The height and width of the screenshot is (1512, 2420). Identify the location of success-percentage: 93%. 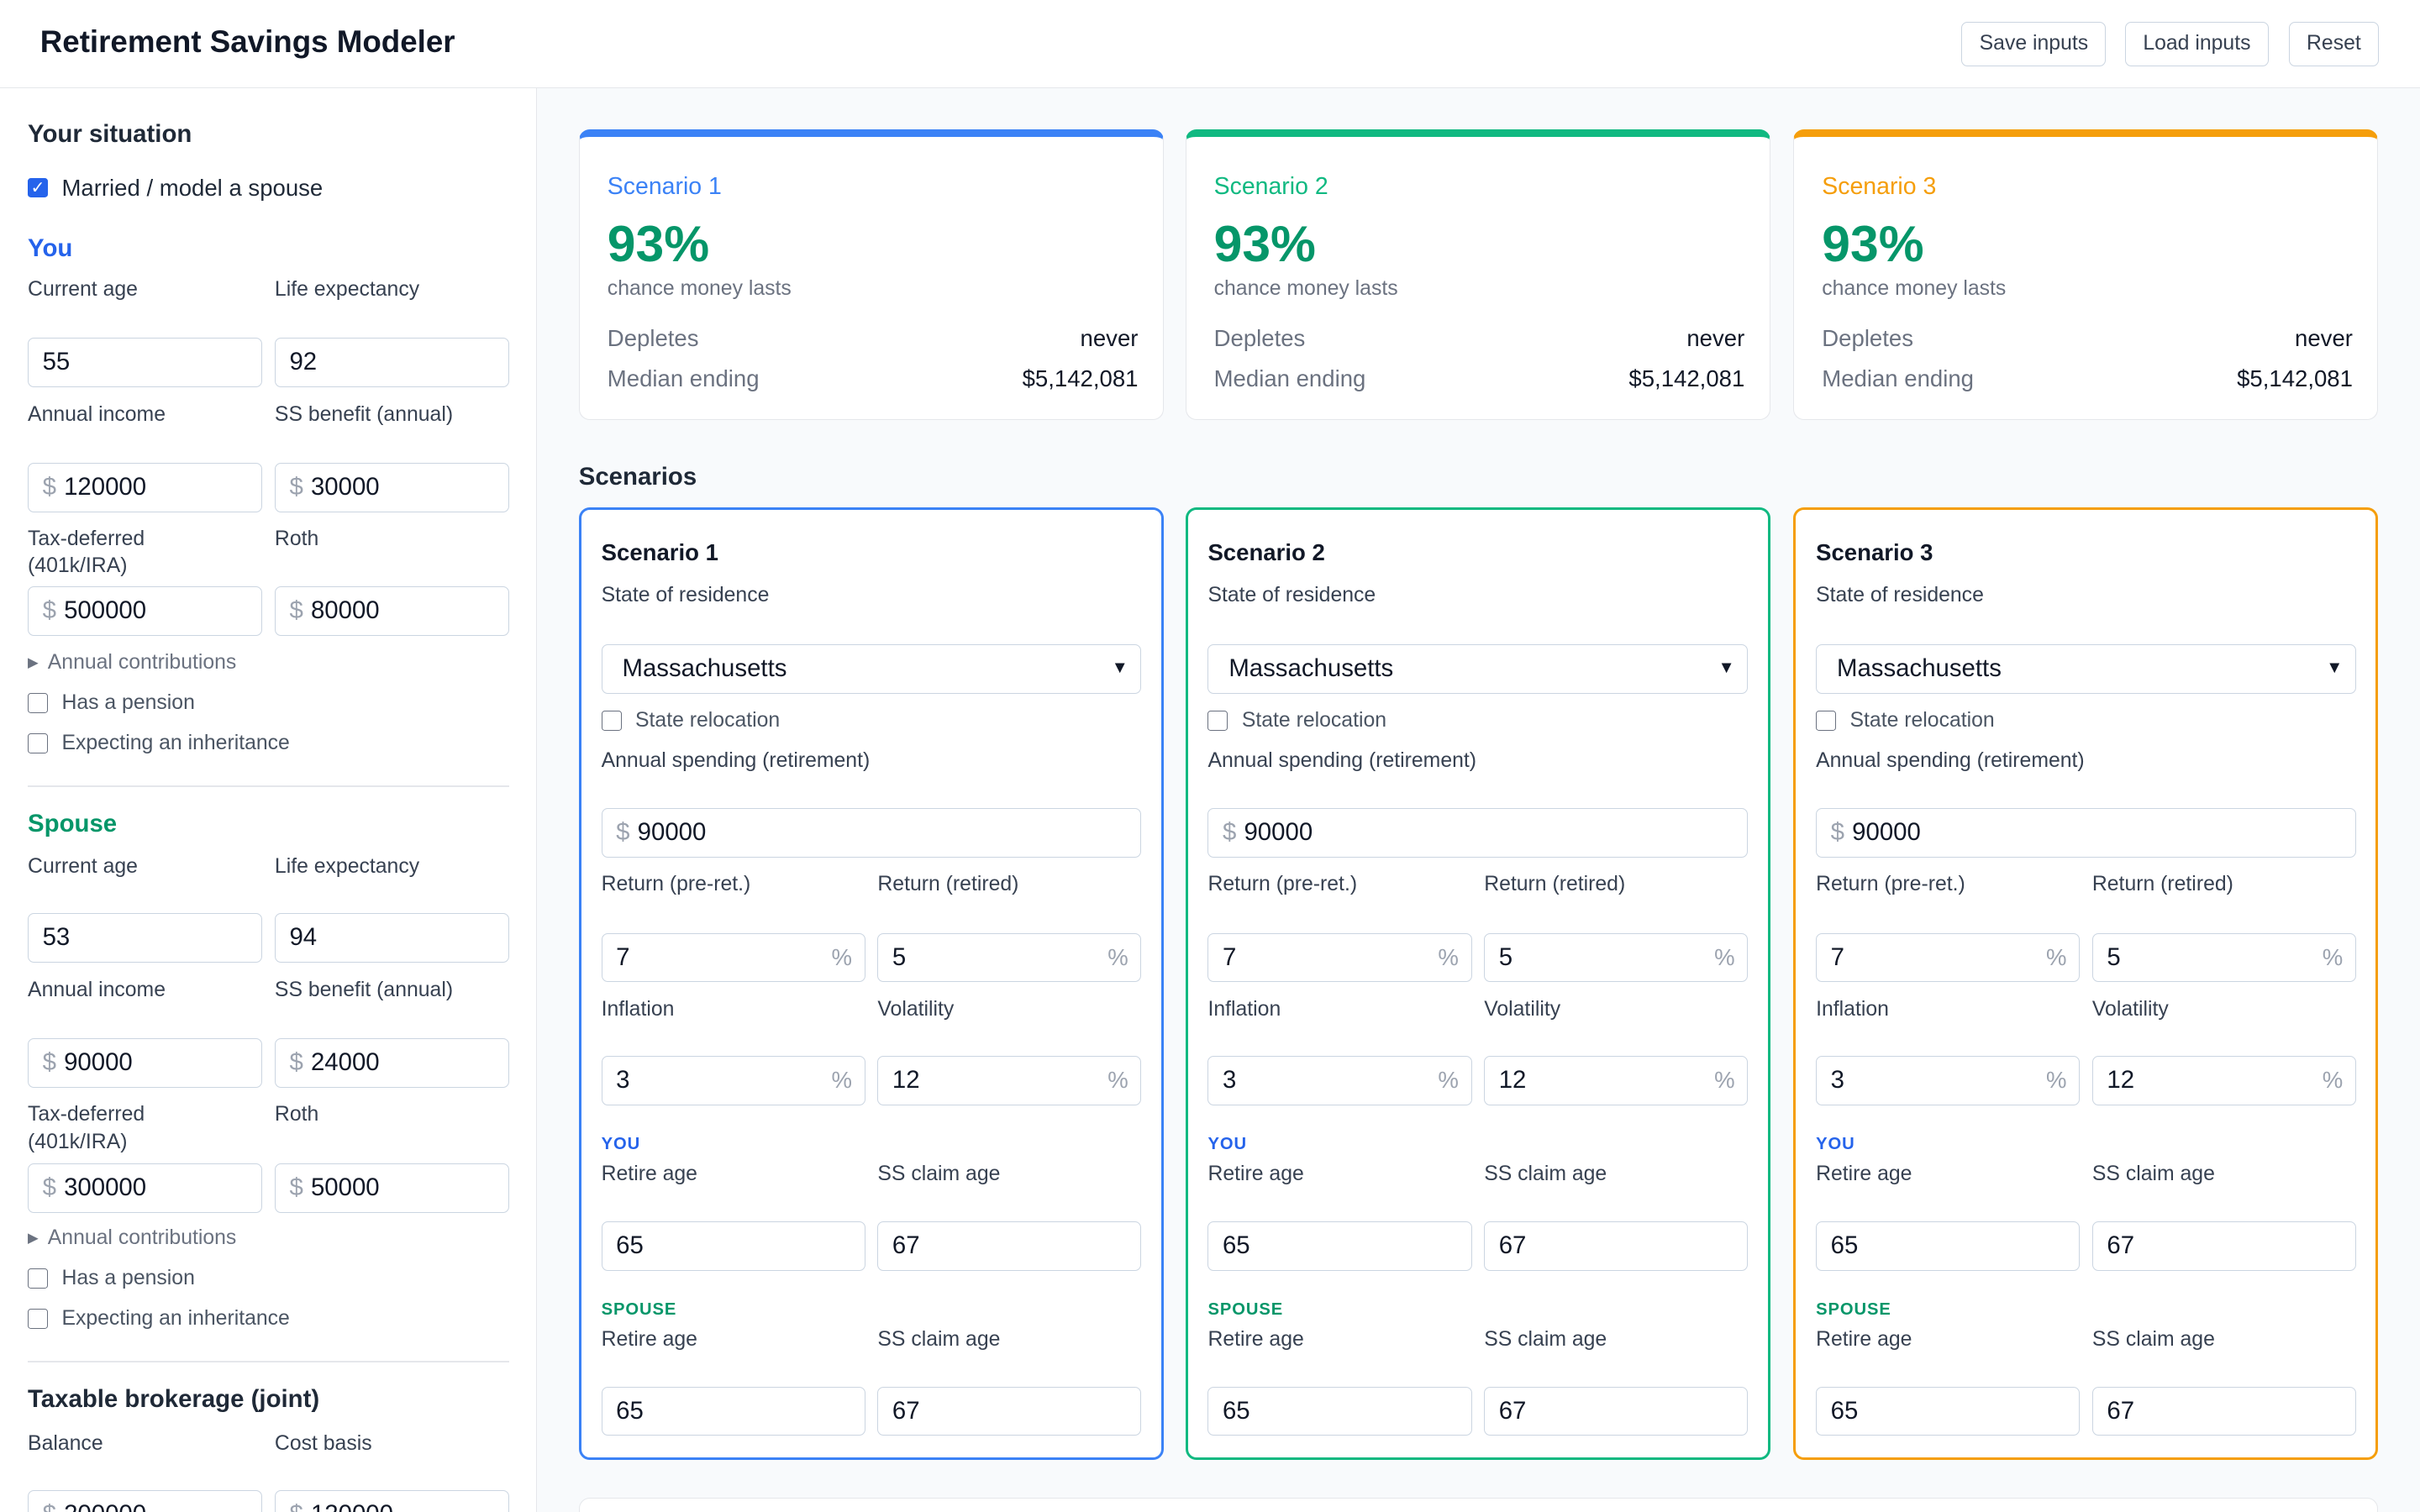
(658, 244).